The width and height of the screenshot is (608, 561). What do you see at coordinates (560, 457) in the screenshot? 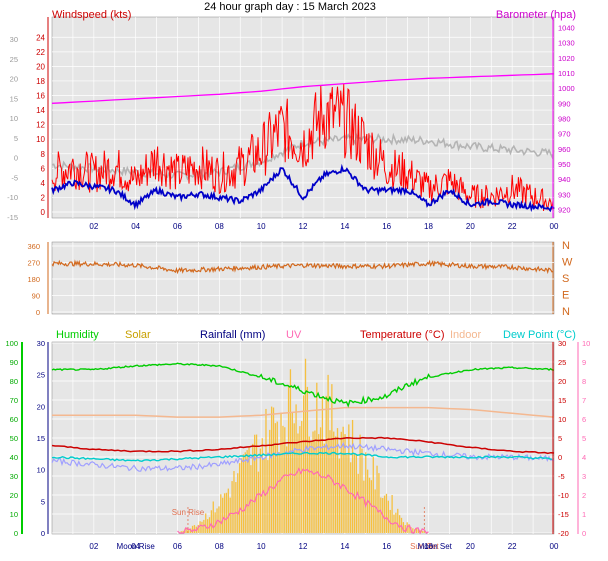
I see `temperature-tick: 0` at bounding box center [560, 457].